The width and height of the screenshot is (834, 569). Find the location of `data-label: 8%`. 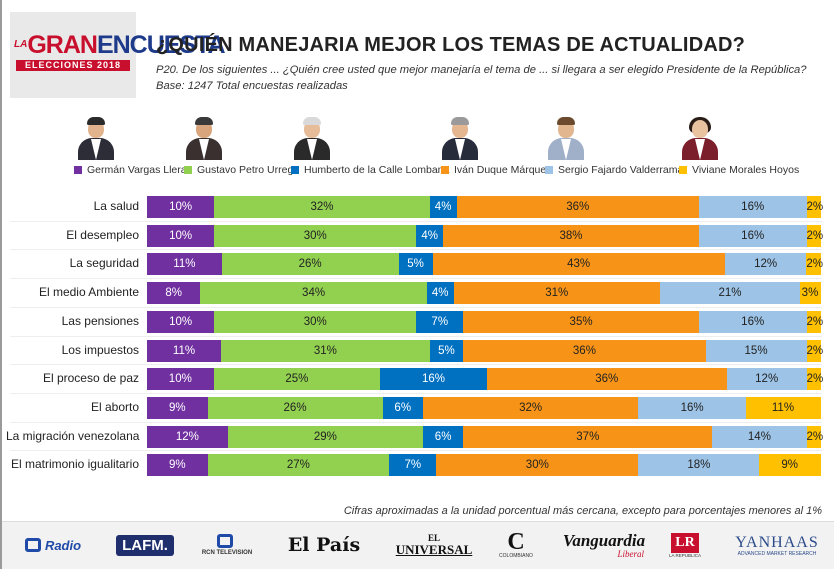

data-label: 8% is located at coordinates (173, 293).